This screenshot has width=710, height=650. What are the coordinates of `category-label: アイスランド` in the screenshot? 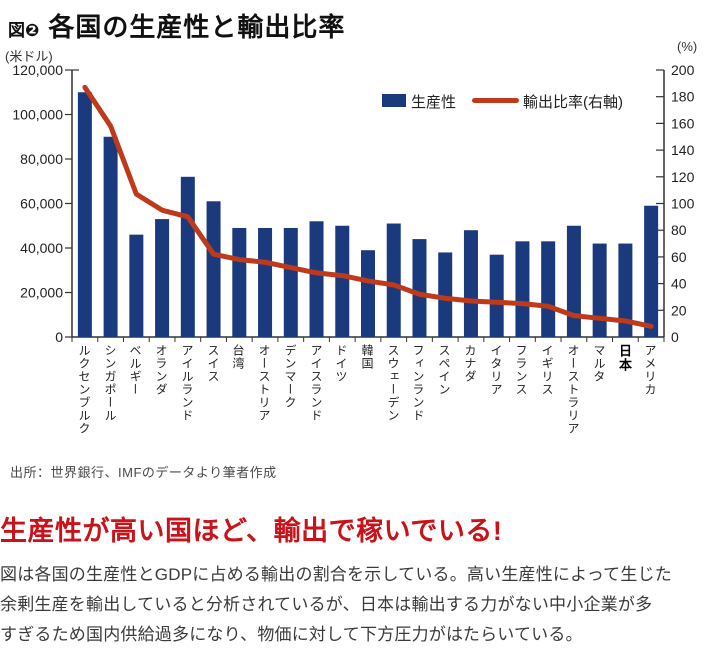 It's located at (316, 383).